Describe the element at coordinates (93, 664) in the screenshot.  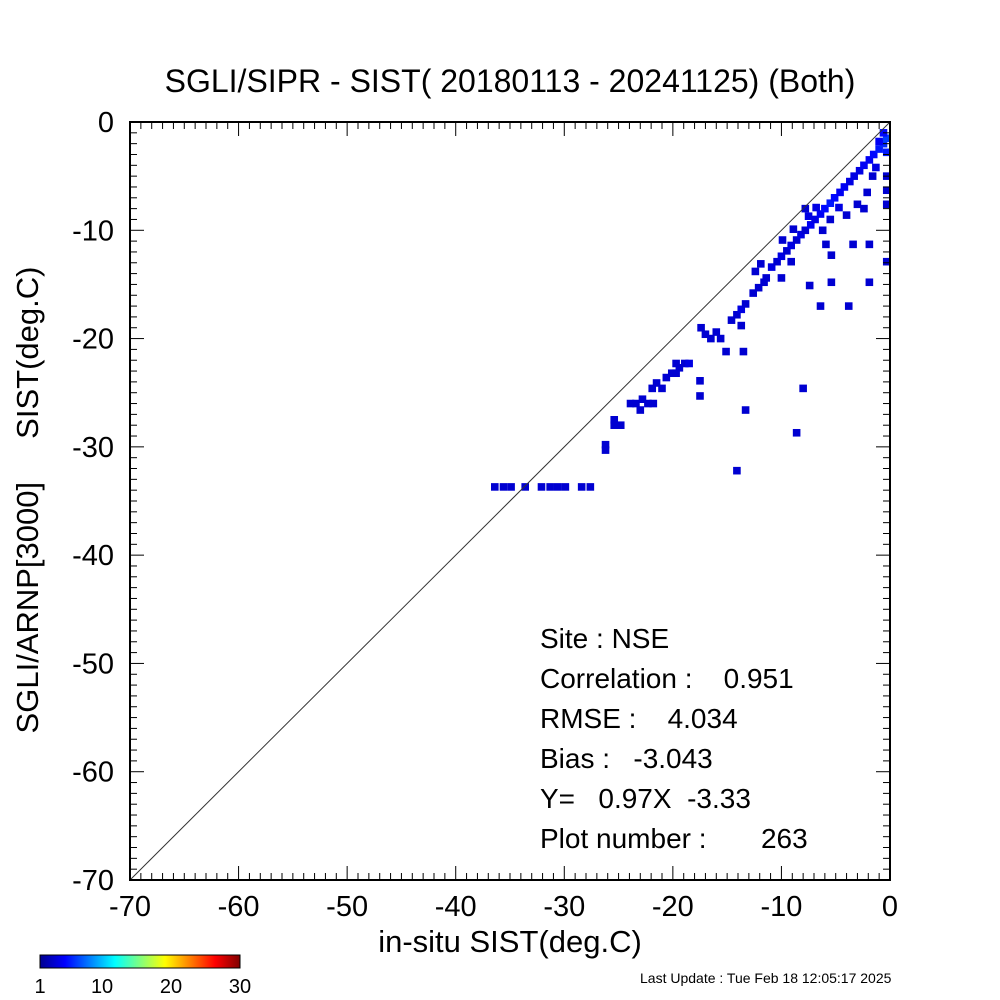
I see `y-tick-label: -50` at that location.